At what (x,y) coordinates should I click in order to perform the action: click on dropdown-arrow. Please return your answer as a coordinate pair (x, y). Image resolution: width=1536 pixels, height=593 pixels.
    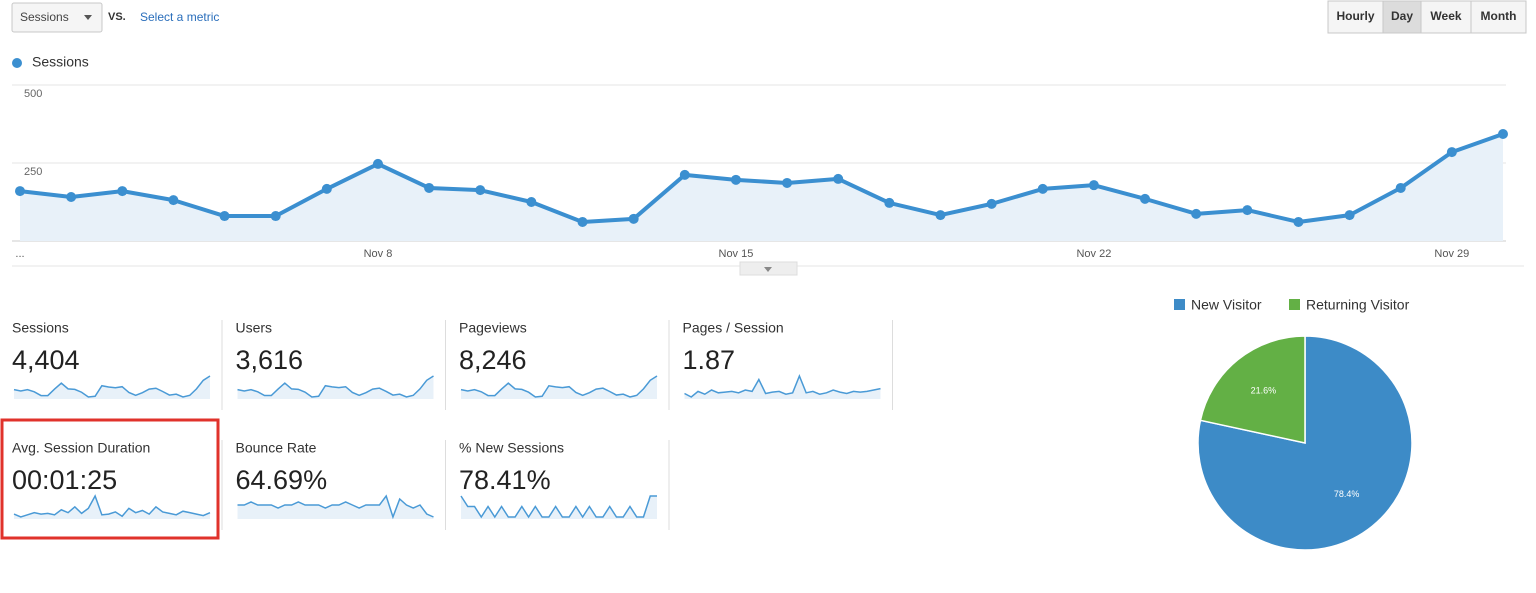
    Looking at the image, I should click on (88, 17).